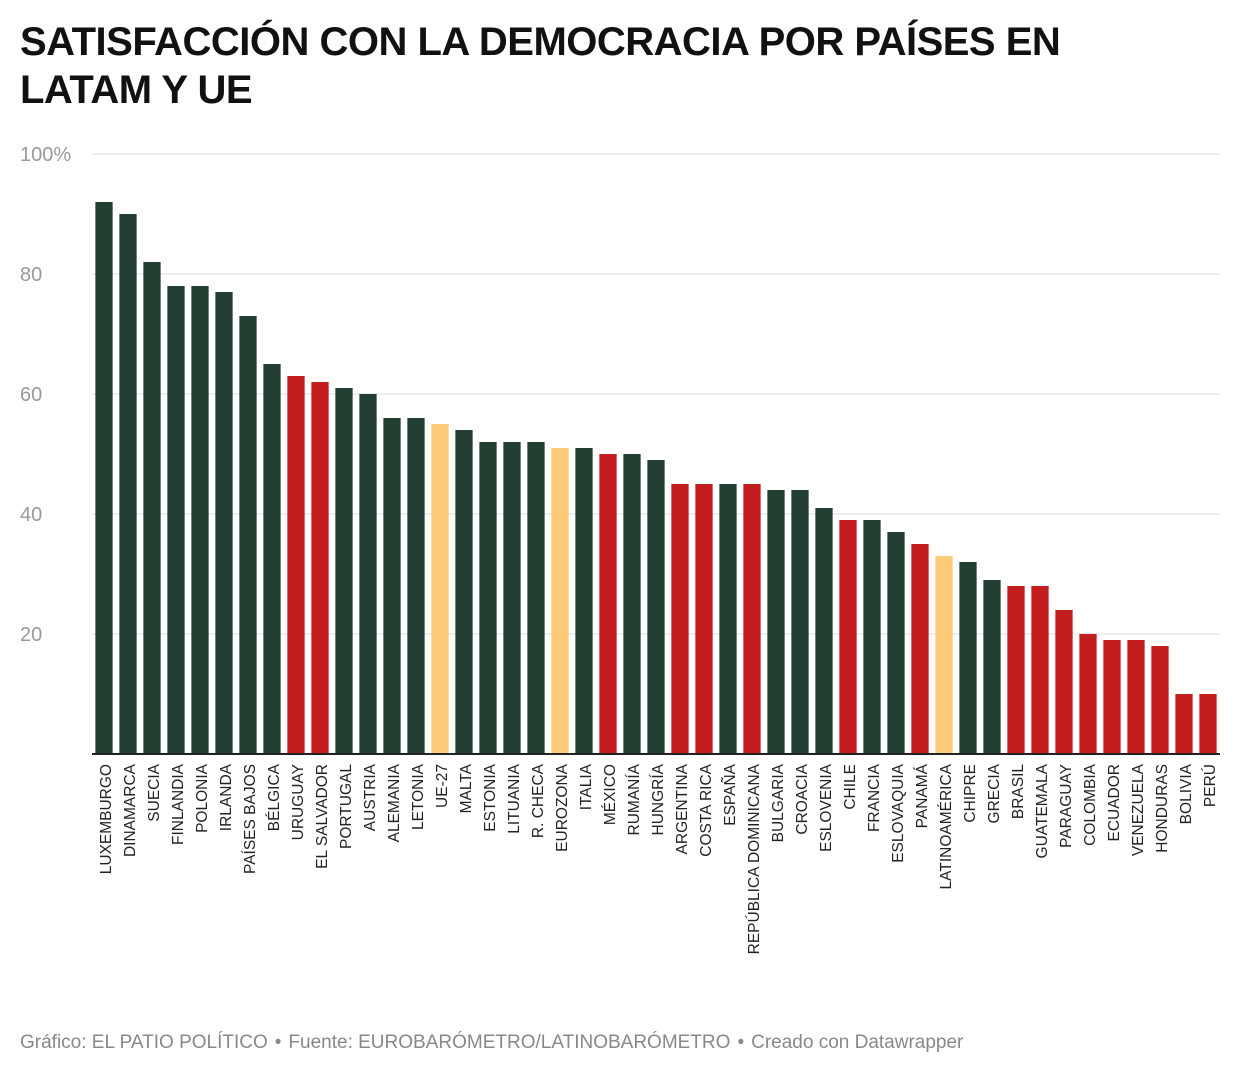 Image resolution: width=1240 pixels, height=1080 pixels. What do you see at coordinates (144, 1042) in the screenshot?
I see `footer-graphic-credit: Gráfico: EL PATIO POLÍTICO` at bounding box center [144, 1042].